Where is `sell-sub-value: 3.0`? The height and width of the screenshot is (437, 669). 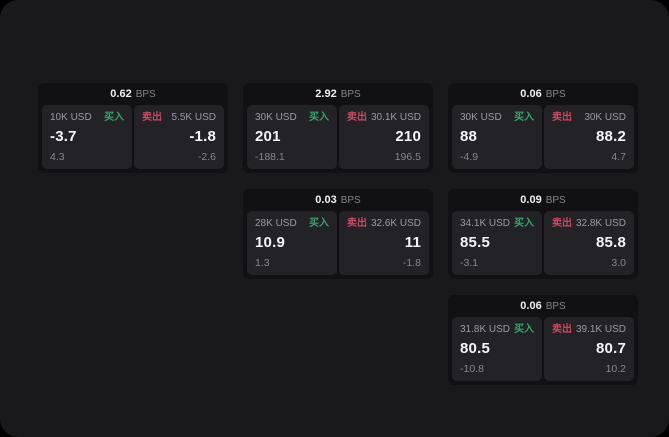
sell-sub-value: 3.0 is located at coordinates (618, 263).